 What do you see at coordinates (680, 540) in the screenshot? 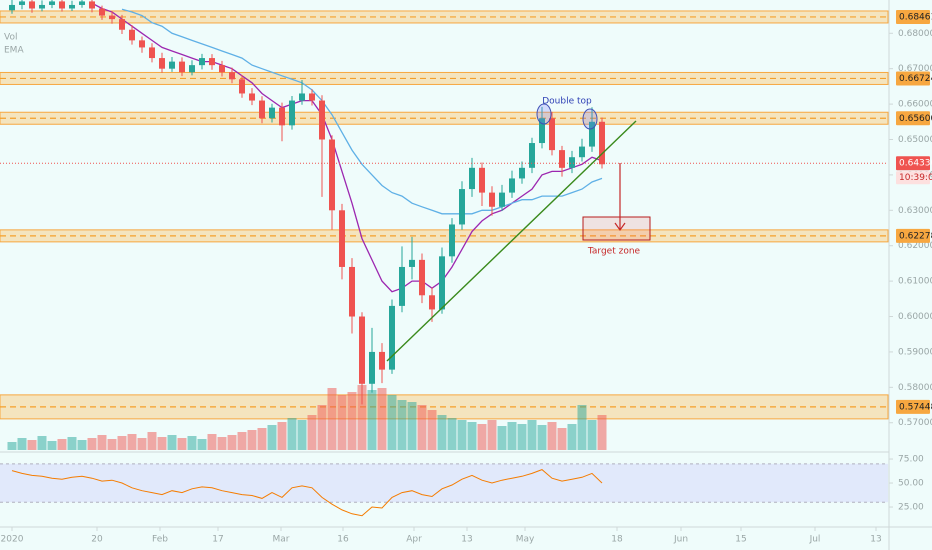
I see `x-tick-label: Jun` at bounding box center [680, 540].